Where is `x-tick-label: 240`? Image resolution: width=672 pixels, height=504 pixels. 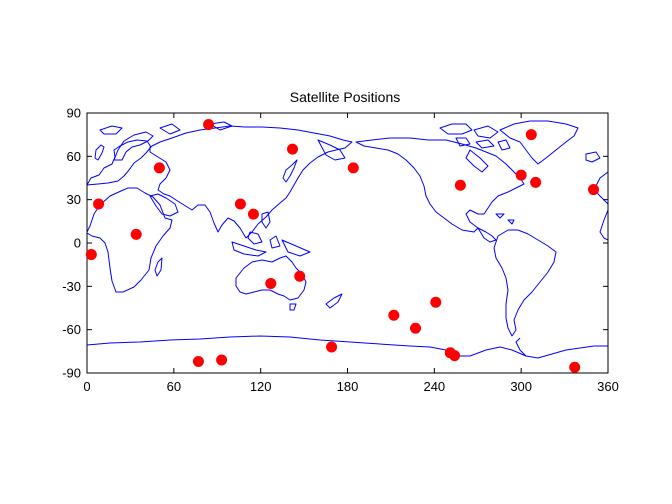 x-tick-label: 240 is located at coordinates (434, 386).